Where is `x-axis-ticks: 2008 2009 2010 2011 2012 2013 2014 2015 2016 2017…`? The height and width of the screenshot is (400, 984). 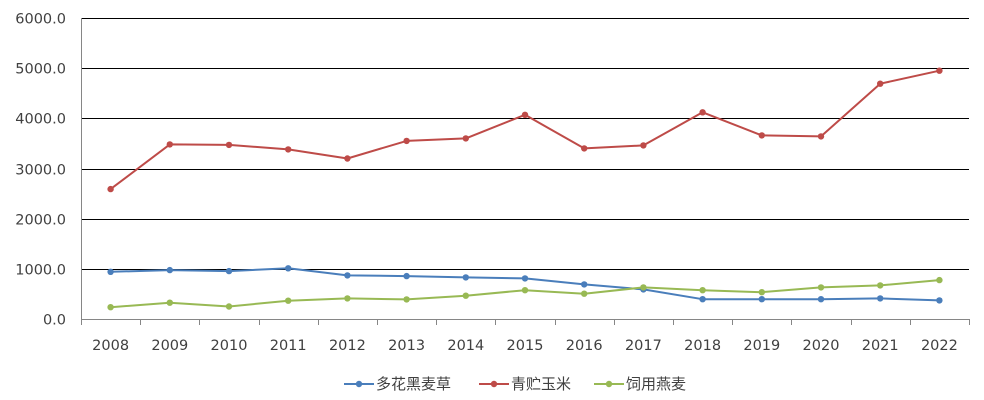 x-axis-ticks: 2008 2009 2010 2011 2012 2013 2014 2015 2016 2017… is located at coordinates (525, 336).